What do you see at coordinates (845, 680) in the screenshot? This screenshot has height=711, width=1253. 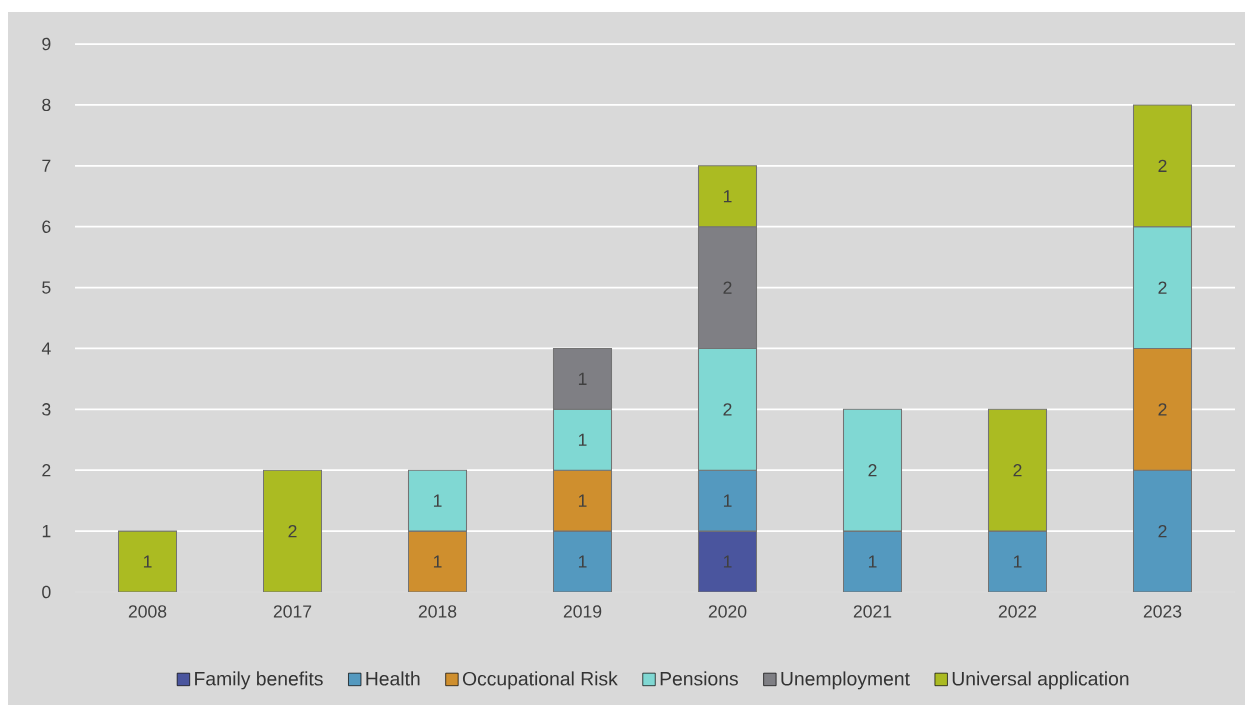 I see `legend-label: Unemployment` at bounding box center [845, 680].